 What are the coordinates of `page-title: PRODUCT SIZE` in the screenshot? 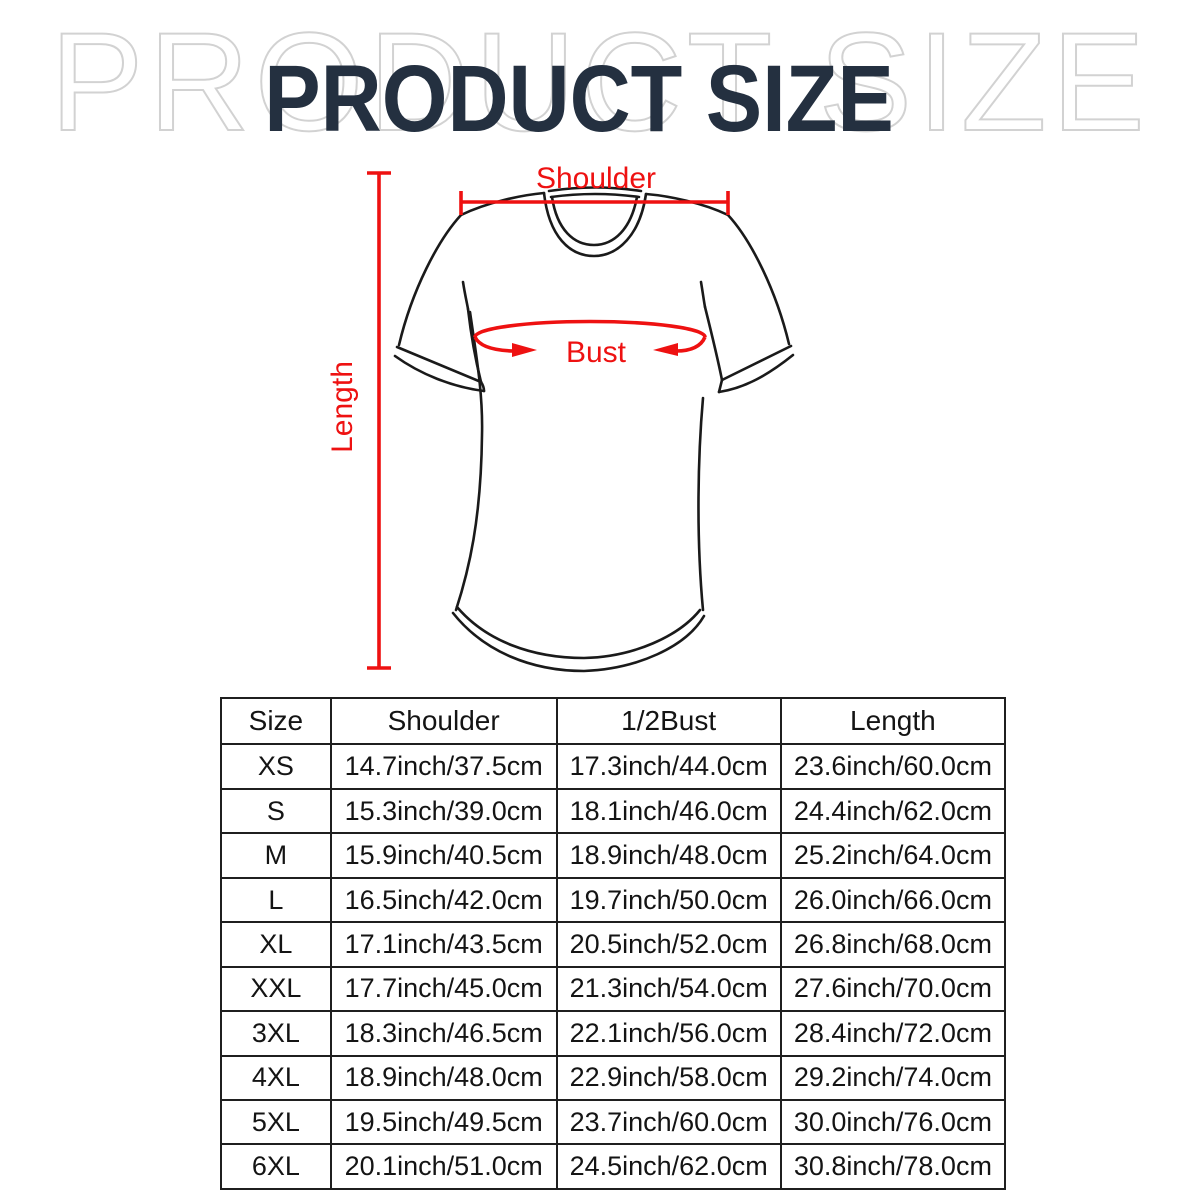 It's located at (579, 99).